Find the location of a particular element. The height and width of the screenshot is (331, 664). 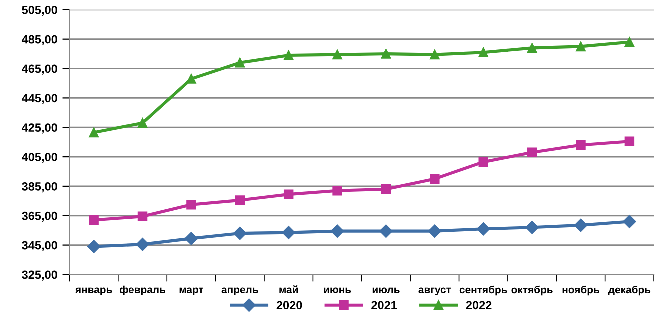

y-tick-label: 405,00 is located at coordinates (40, 158).